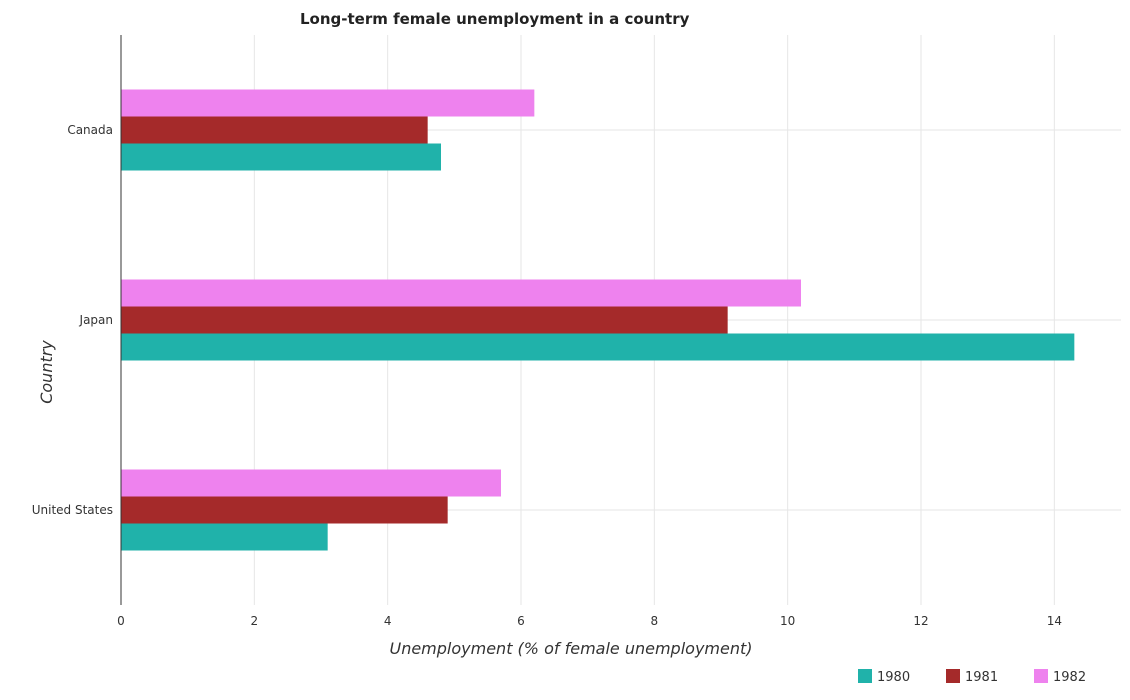  What do you see at coordinates (461, 293) in the screenshot?
I see `bar-japan-1982` at bounding box center [461, 293].